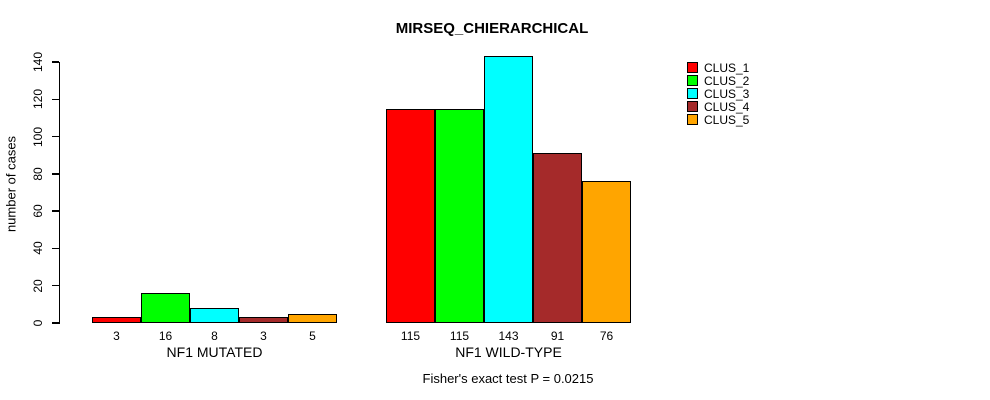 This screenshot has height=400, width=990. What do you see at coordinates (38, 136) in the screenshot?
I see `y-axis-tick-label: 100` at bounding box center [38, 136].